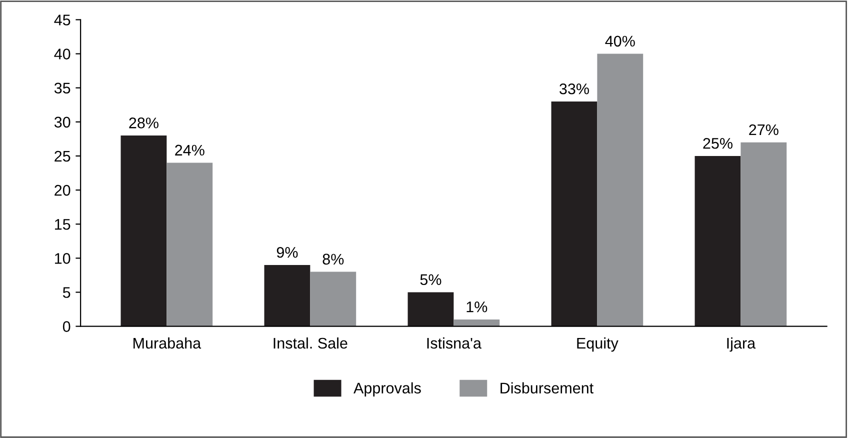 The image size is (848, 438). What do you see at coordinates (62, 122) in the screenshot?
I see `y-tick-label: 30` at bounding box center [62, 122].